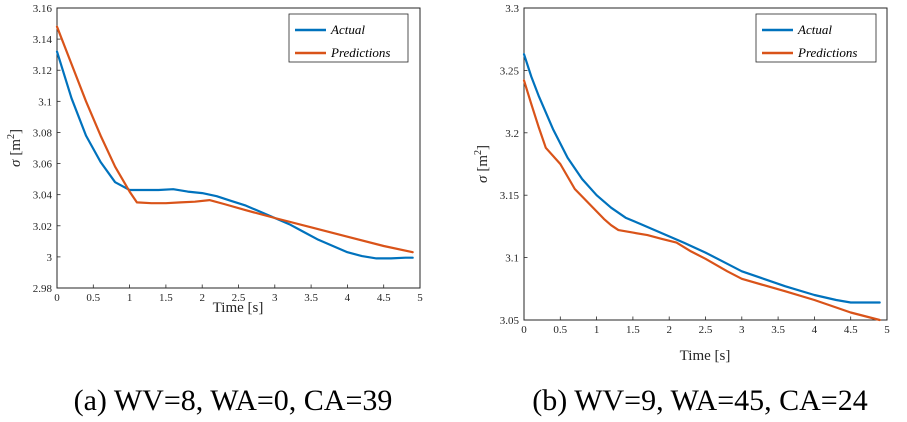 This screenshot has width=907, height=422. Describe the element at coordinates (816, 38) in the screenshot. I see `chart-b-legend: Actual Predictions` at that location.